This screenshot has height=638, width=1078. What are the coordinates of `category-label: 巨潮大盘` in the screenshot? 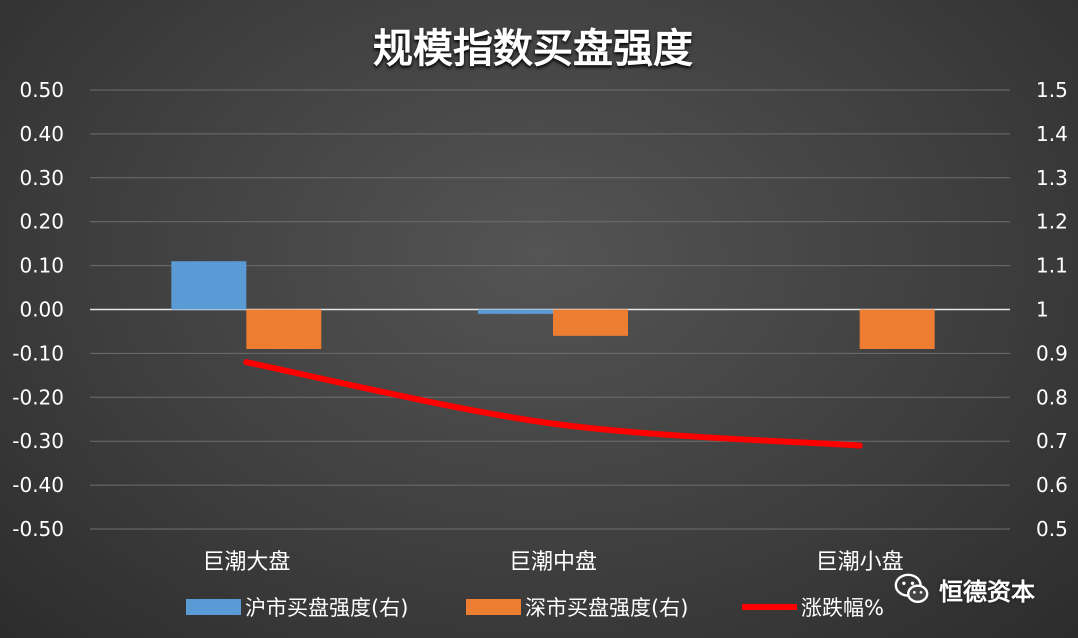 It's located at (246, 562).